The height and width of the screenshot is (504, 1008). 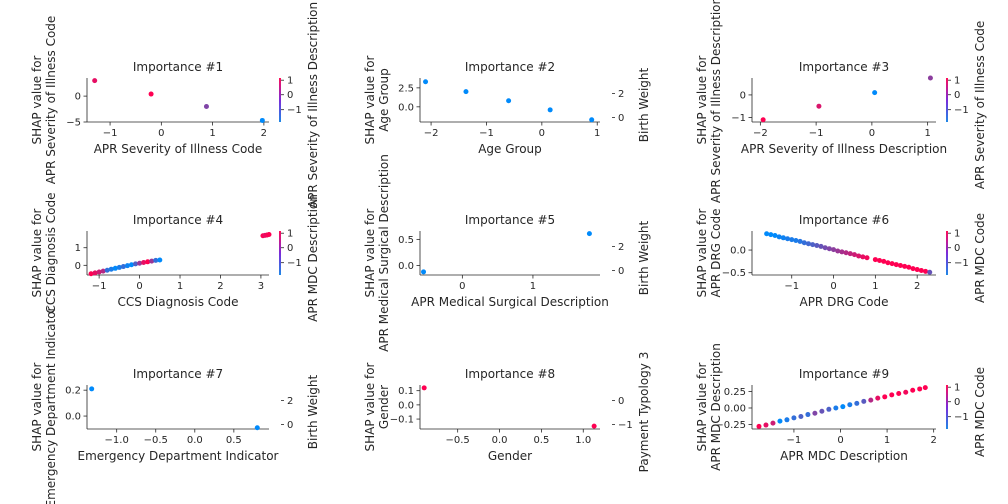 I want to click on panel-title: Importance #2, so click(x=510, y=67).